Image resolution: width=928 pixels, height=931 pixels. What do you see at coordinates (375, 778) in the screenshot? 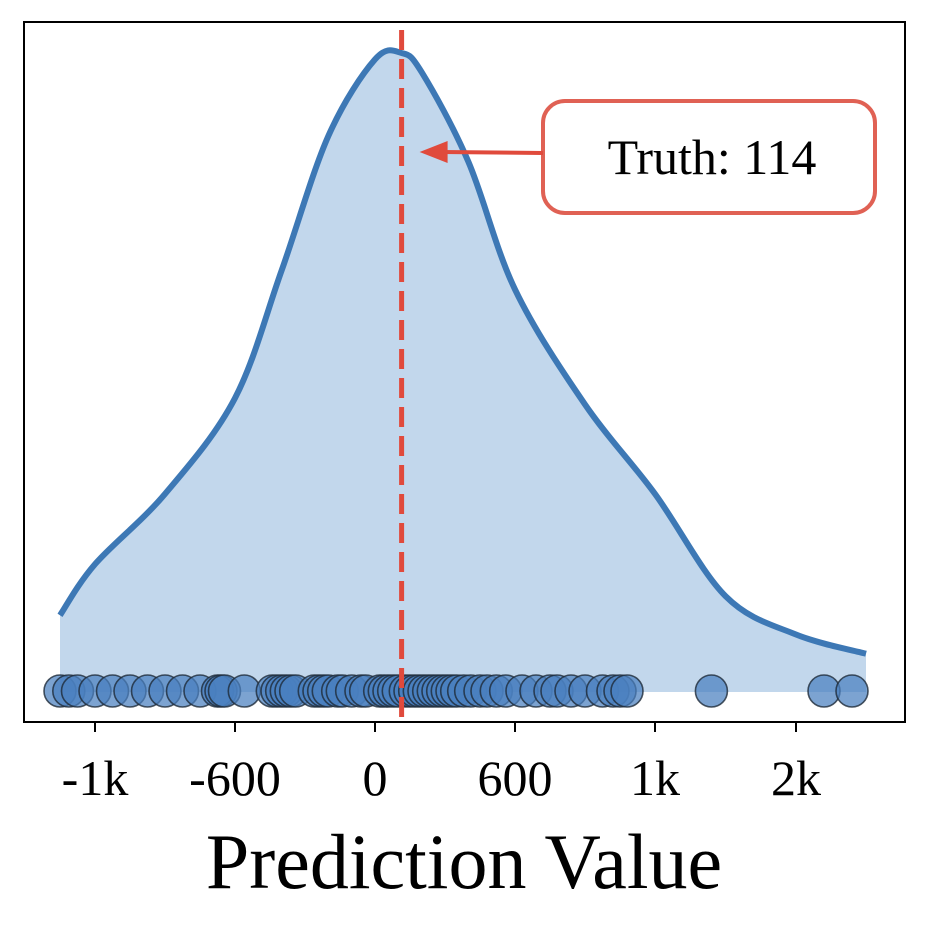
I see `x-tick-label: 0` at bounding box center [375, 778].